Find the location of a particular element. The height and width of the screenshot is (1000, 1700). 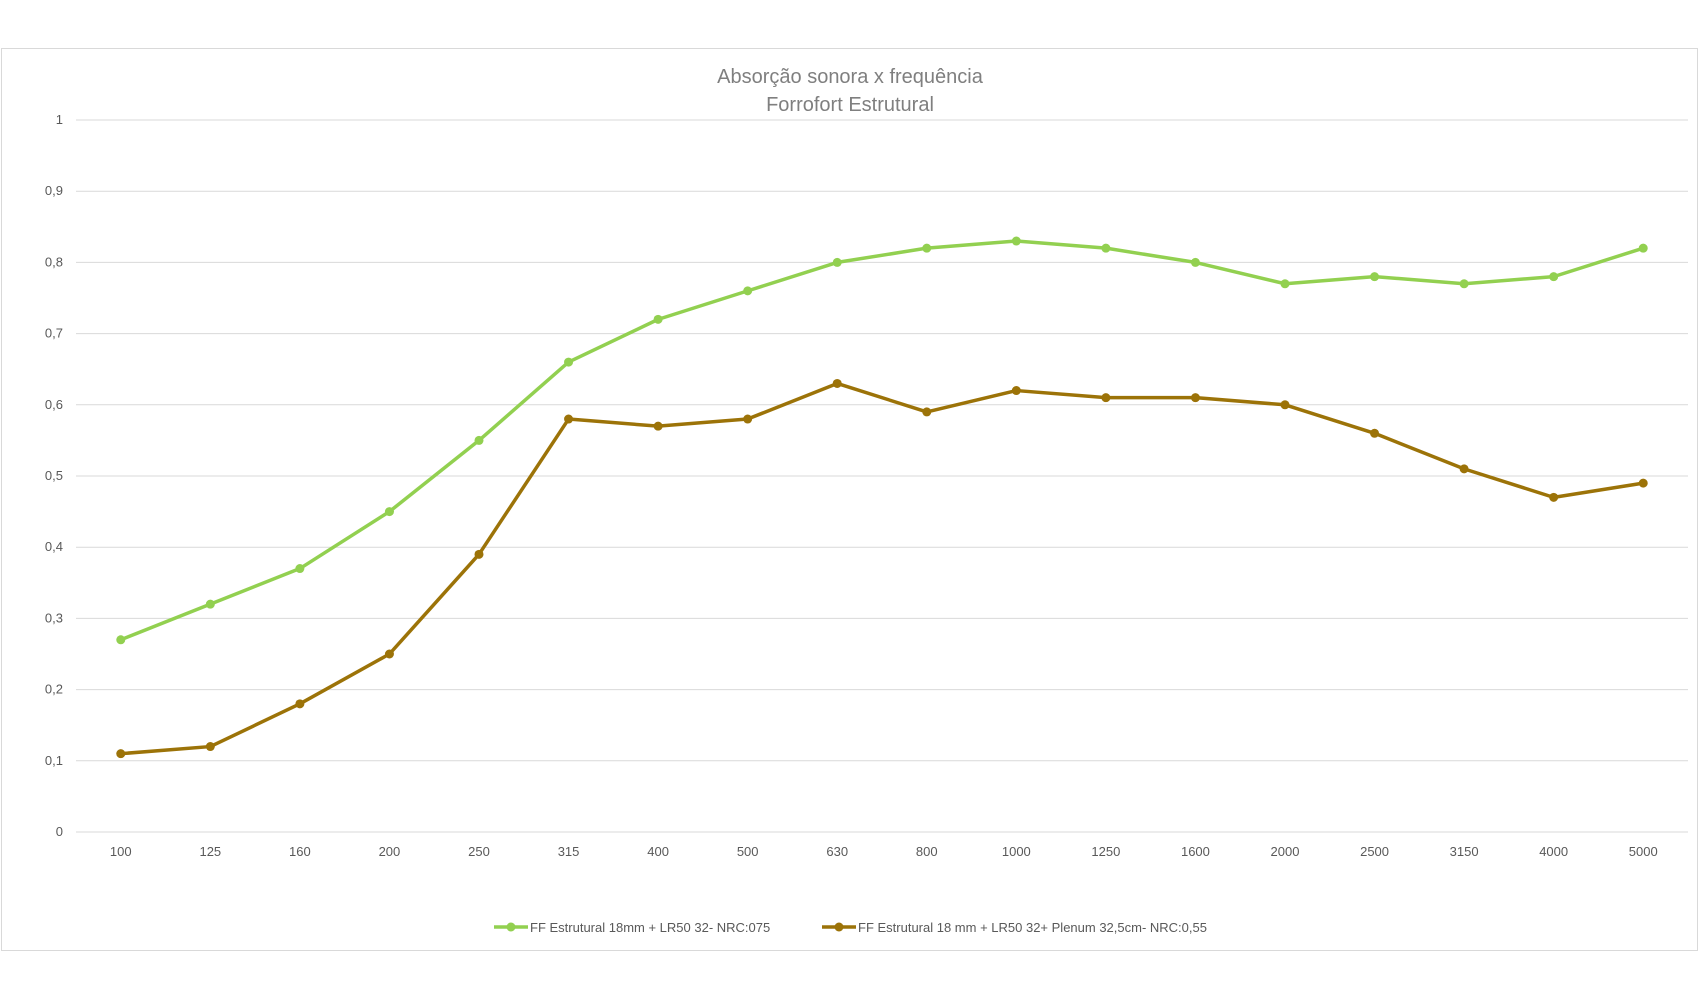

x-tick-label: 1000 is located at coordinates (1016, 851).